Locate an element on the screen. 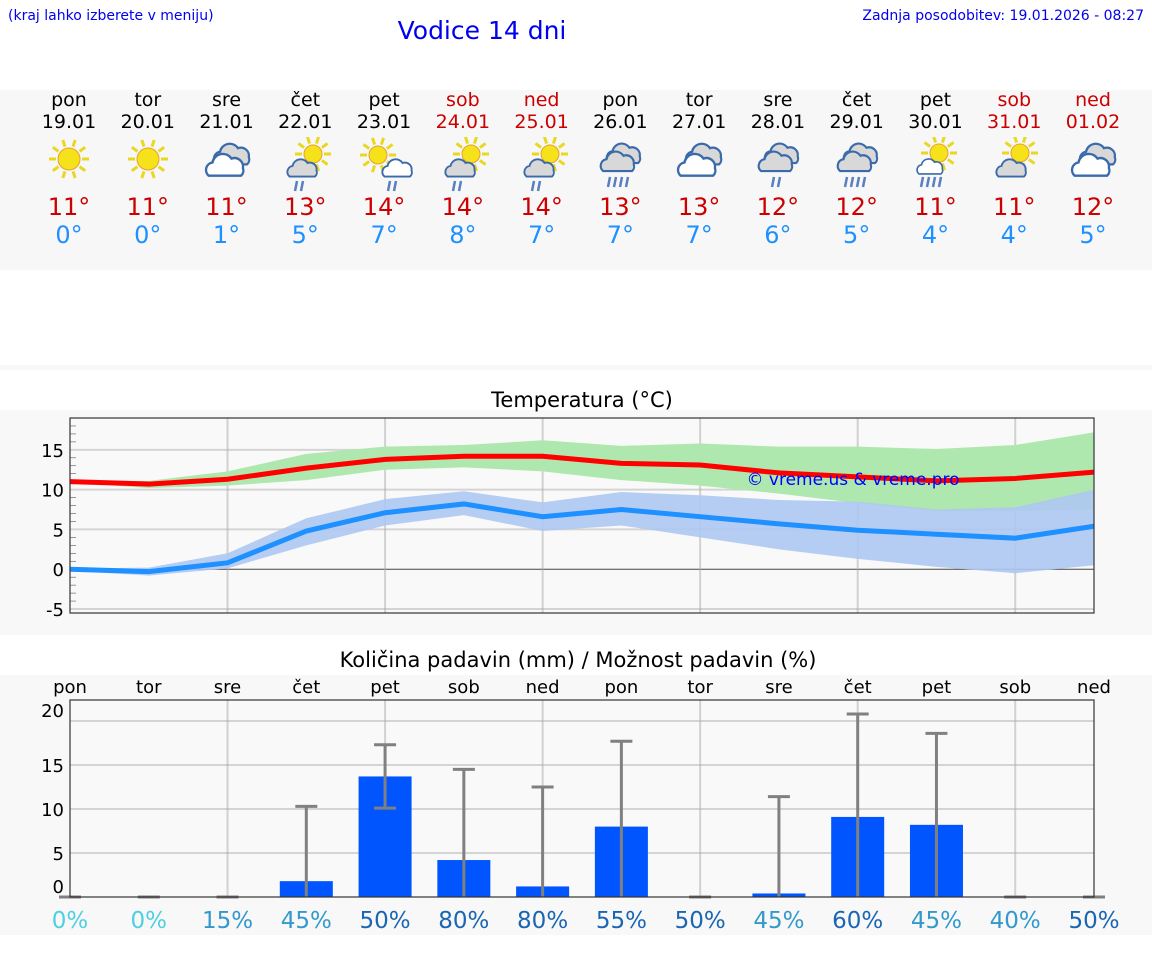 This screenshot has height=975, width=1152. min-temperature-line is located at coordinates (582, 538).